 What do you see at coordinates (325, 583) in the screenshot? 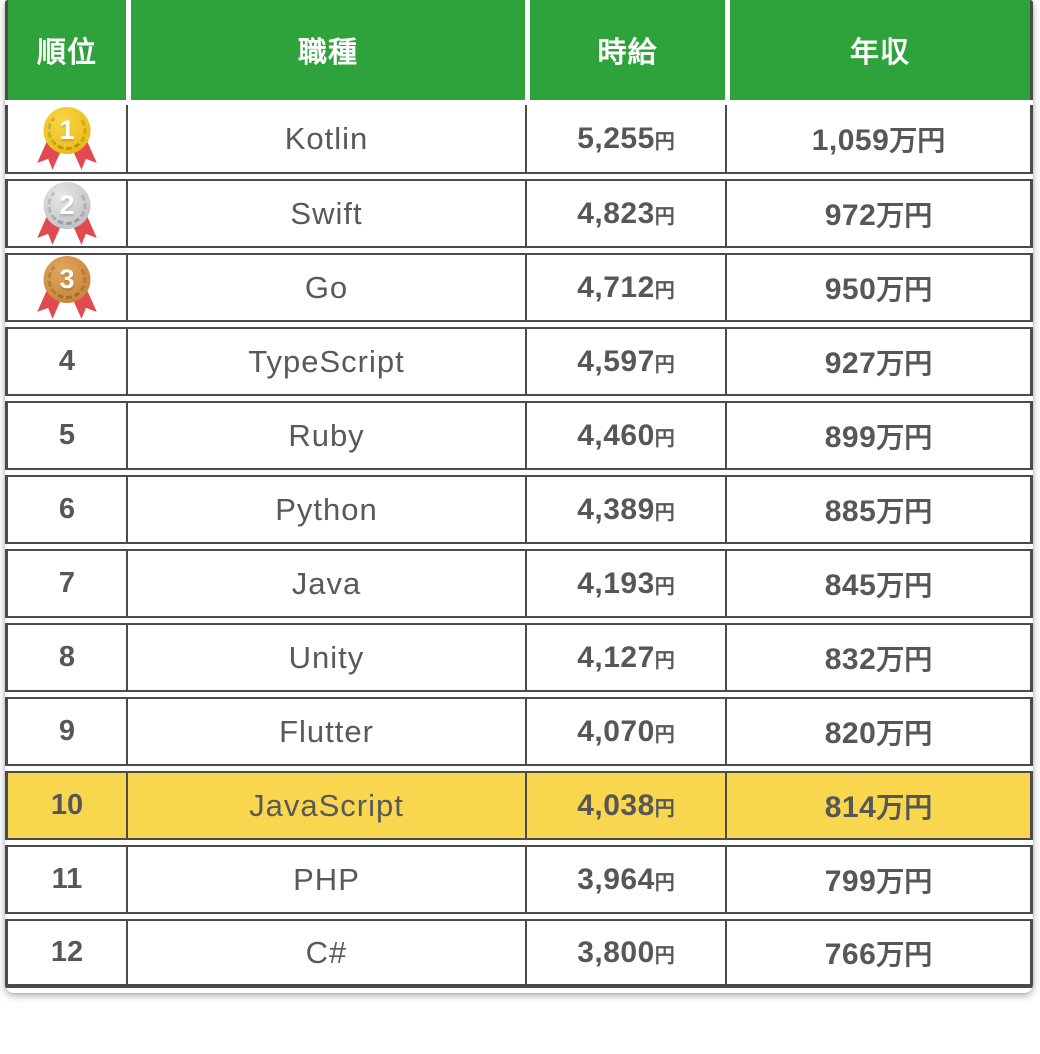
I see `language-cell: Java` at bounding box center [325, 583].